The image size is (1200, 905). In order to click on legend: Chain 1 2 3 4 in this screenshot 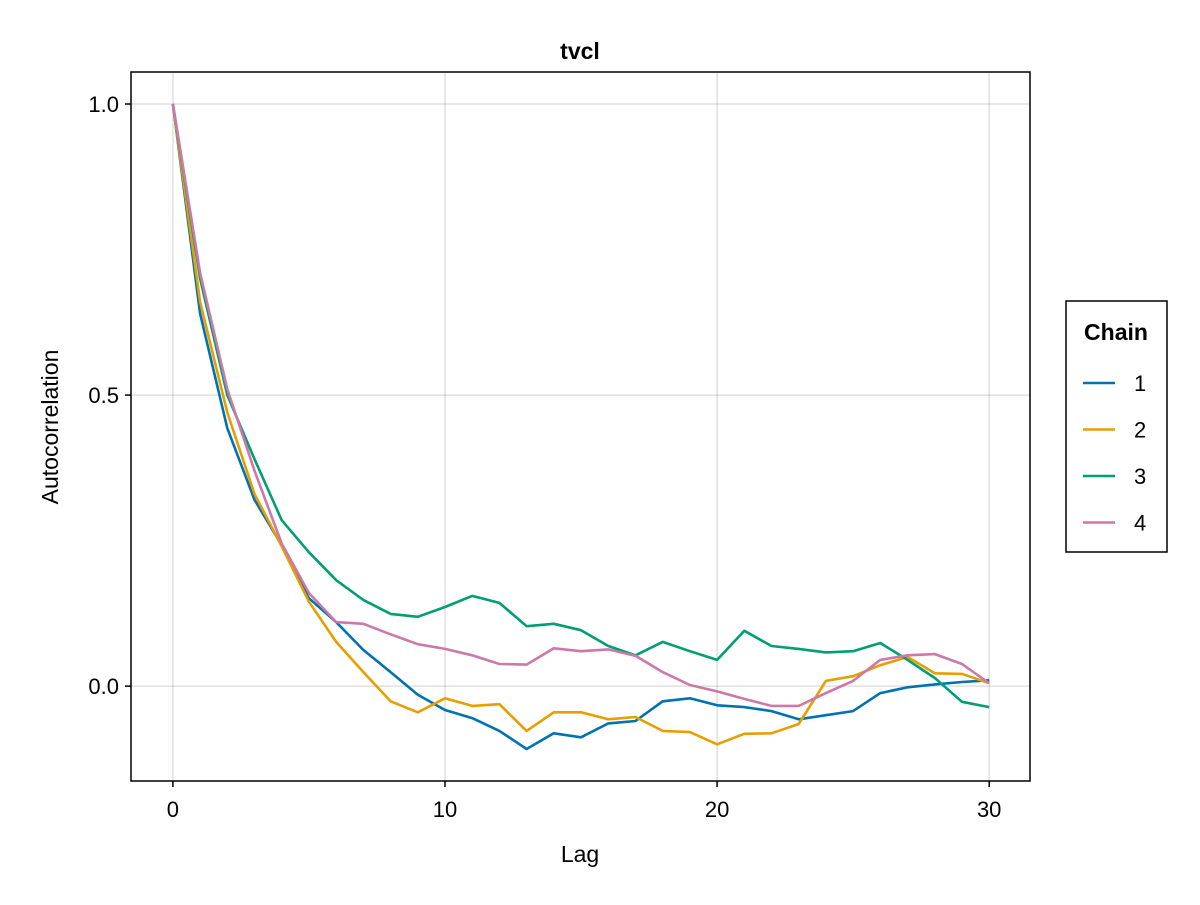, I will do `click(1116, 426)`.